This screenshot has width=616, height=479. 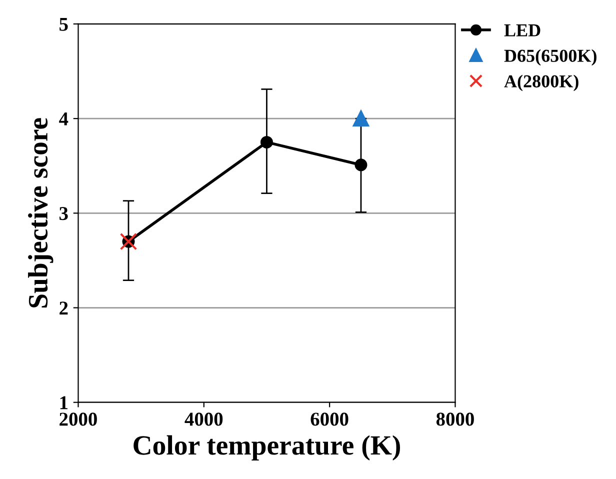 What do you see at coordinates (541, 83) in the screenshot?
I see `legend-label: A(2800K)` at bounding box center [541, 83].